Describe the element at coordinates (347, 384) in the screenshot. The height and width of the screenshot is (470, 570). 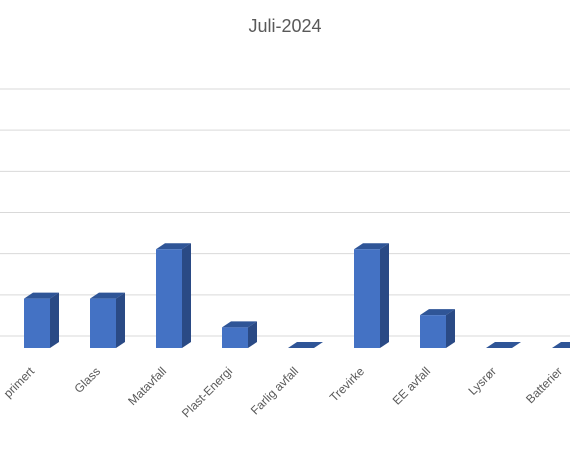
I see `x-tick-label: Trevirke` at that location.